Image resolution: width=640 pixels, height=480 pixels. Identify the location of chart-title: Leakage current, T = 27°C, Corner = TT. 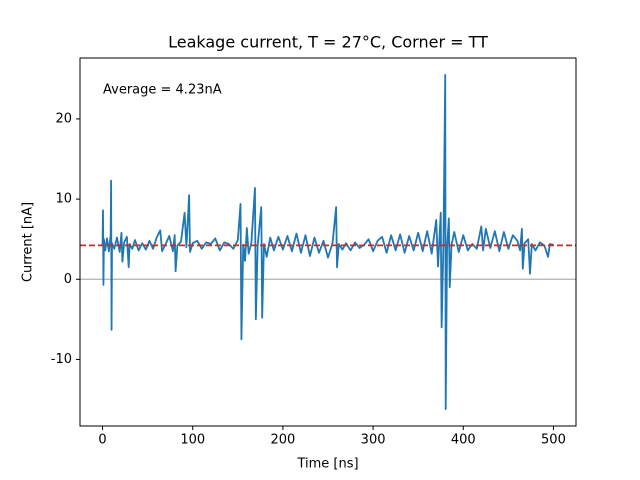
(328, 42).